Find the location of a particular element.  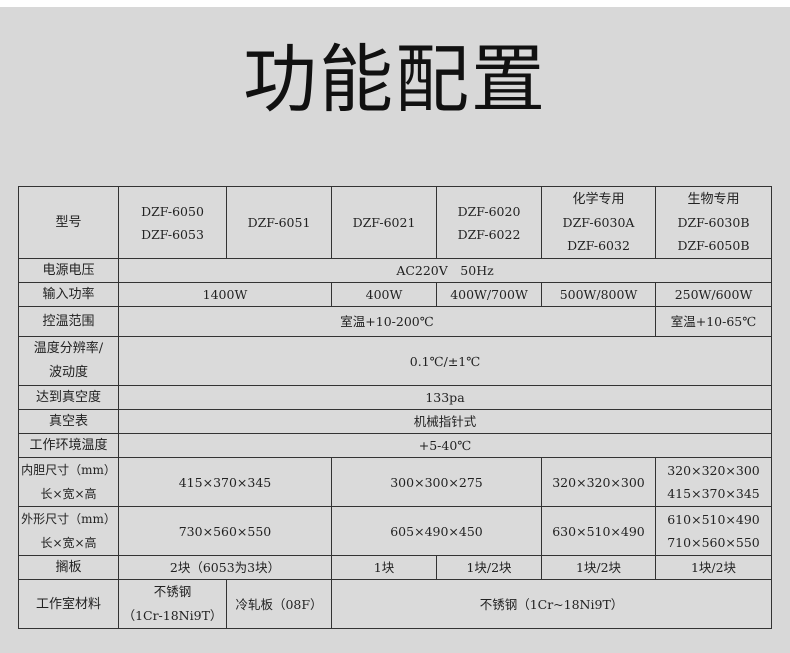

model: DZF-6030B is located at coordinates (713, 222).